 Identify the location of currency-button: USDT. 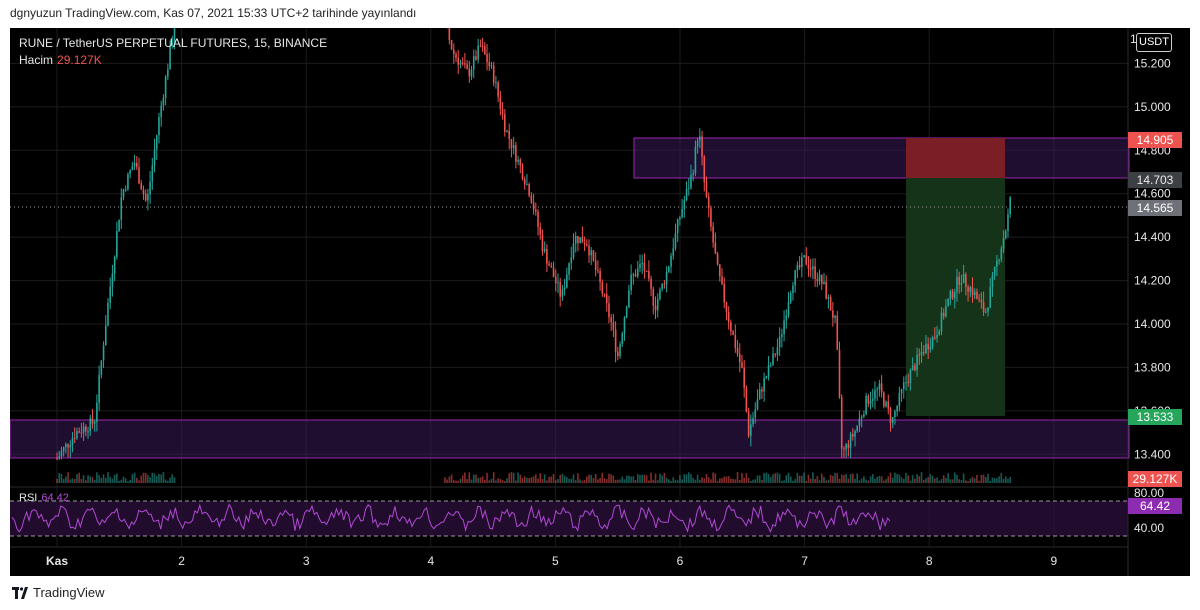
(1154, 42).